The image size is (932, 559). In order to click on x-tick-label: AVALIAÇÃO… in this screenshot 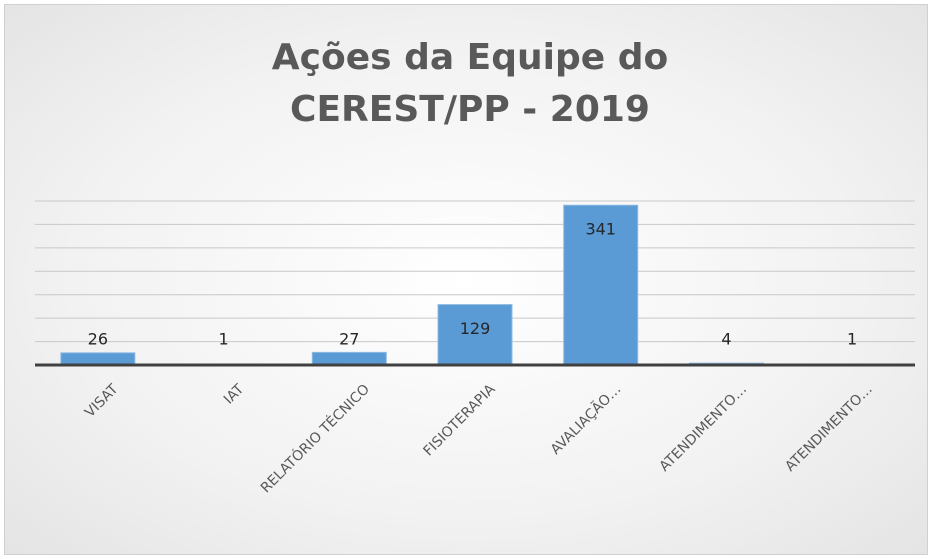, I will do `click(585, 419)`.